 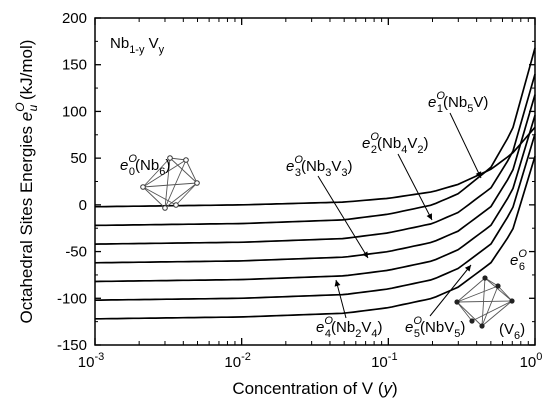 What do you see at coordinates (137, 45) in the screenshot?
I see `system-label: Nb1-y Vy` at bounding box center [137, 45].